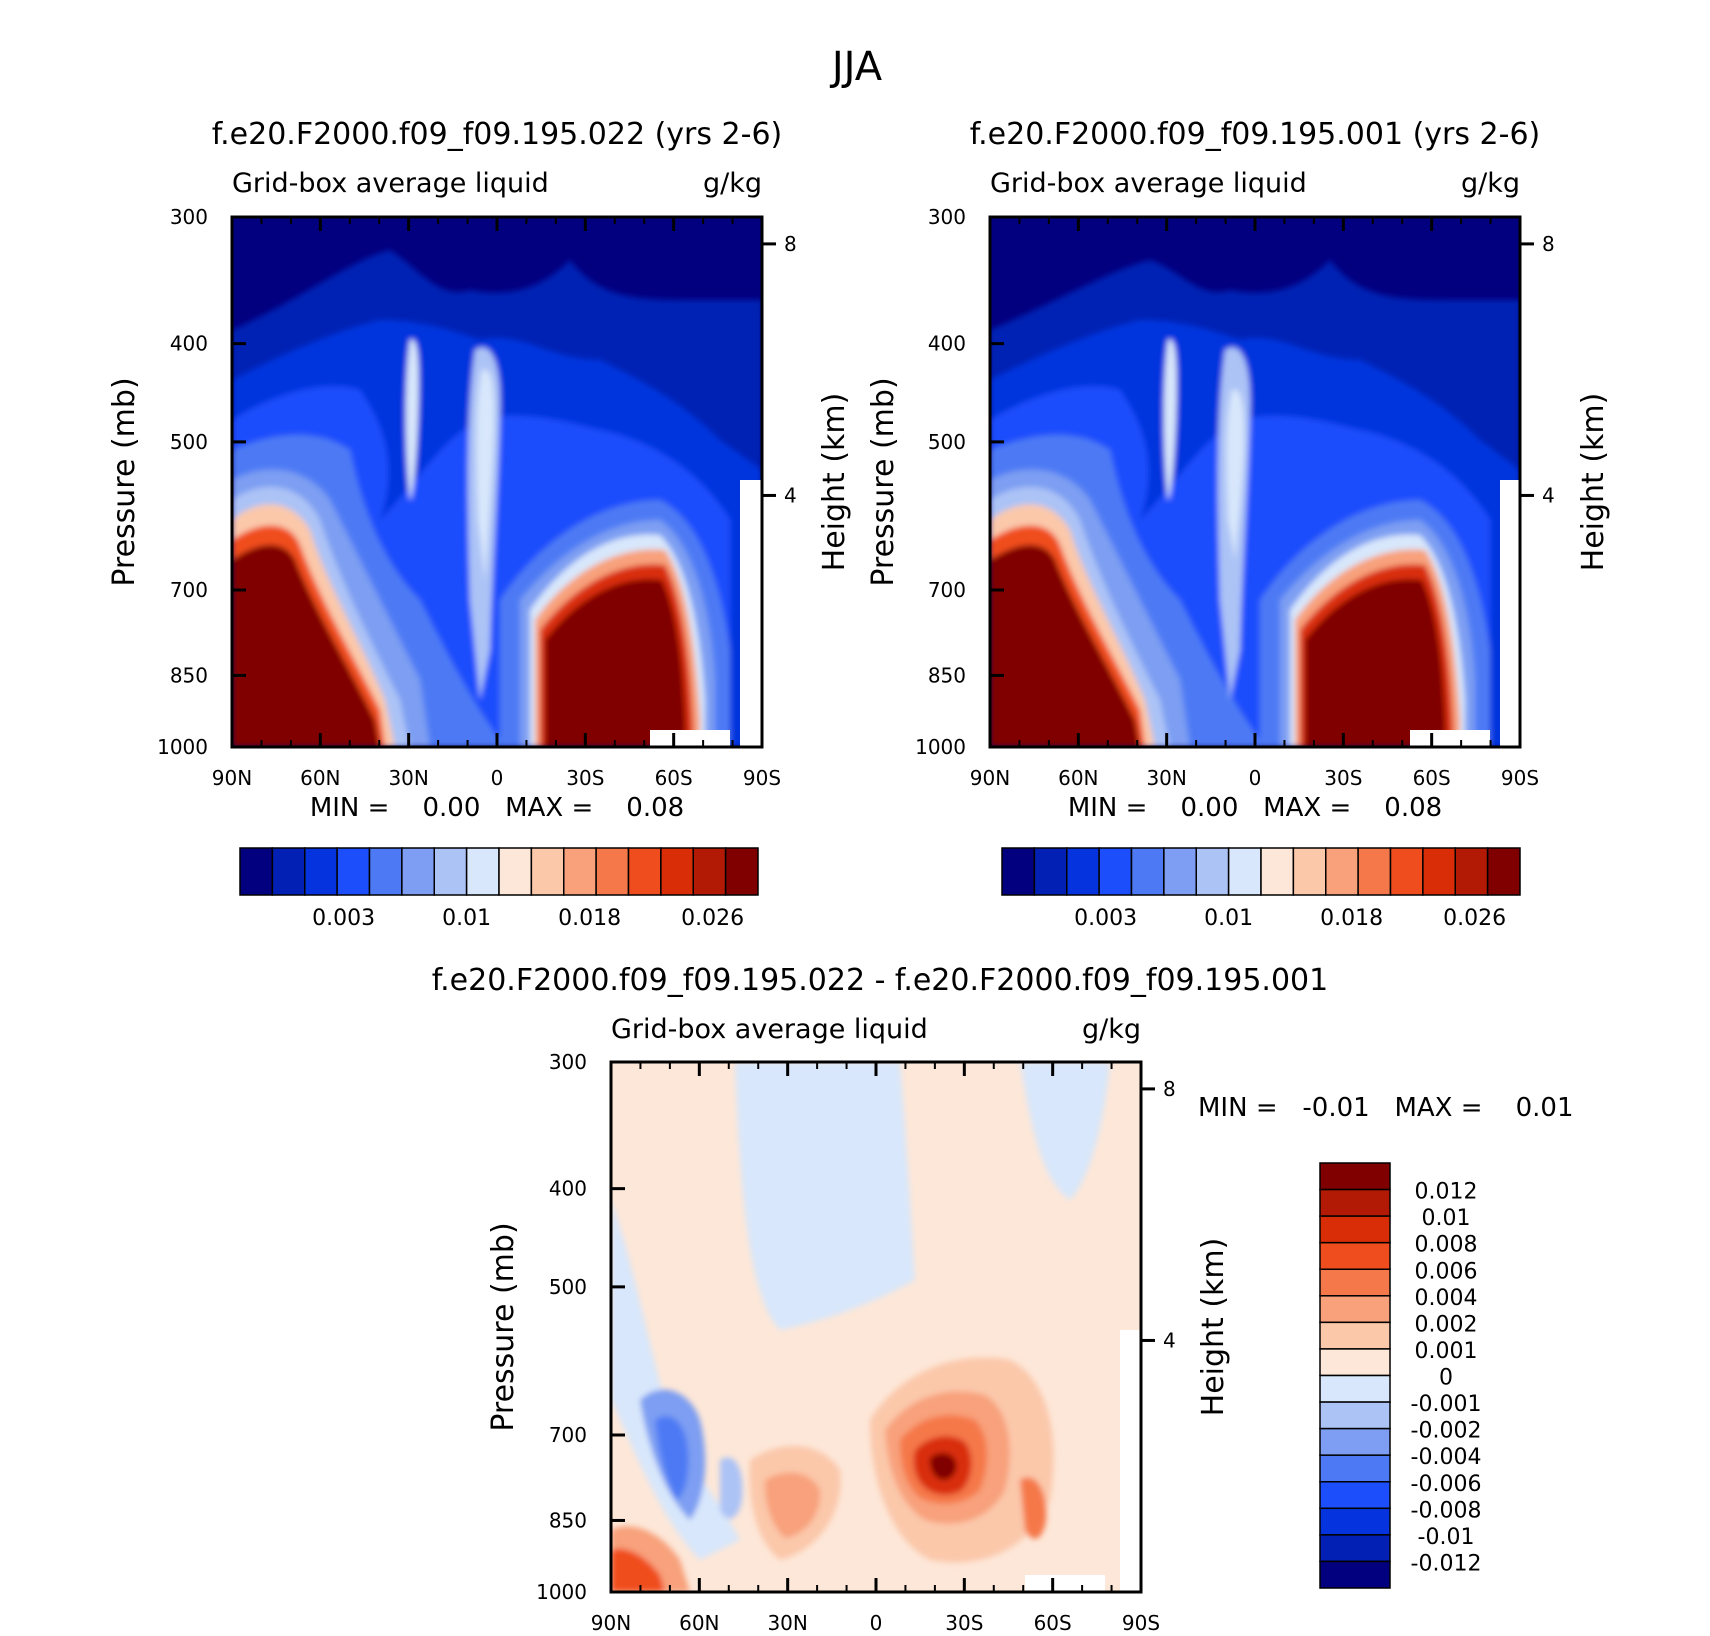 The width and height of the screenshot is (1710, 1636). Describe the element at coordinates (497, 808) in the screenshot. I see `panel-left-minmax: MIN = 0.00 MAX = 0.08` at that location.